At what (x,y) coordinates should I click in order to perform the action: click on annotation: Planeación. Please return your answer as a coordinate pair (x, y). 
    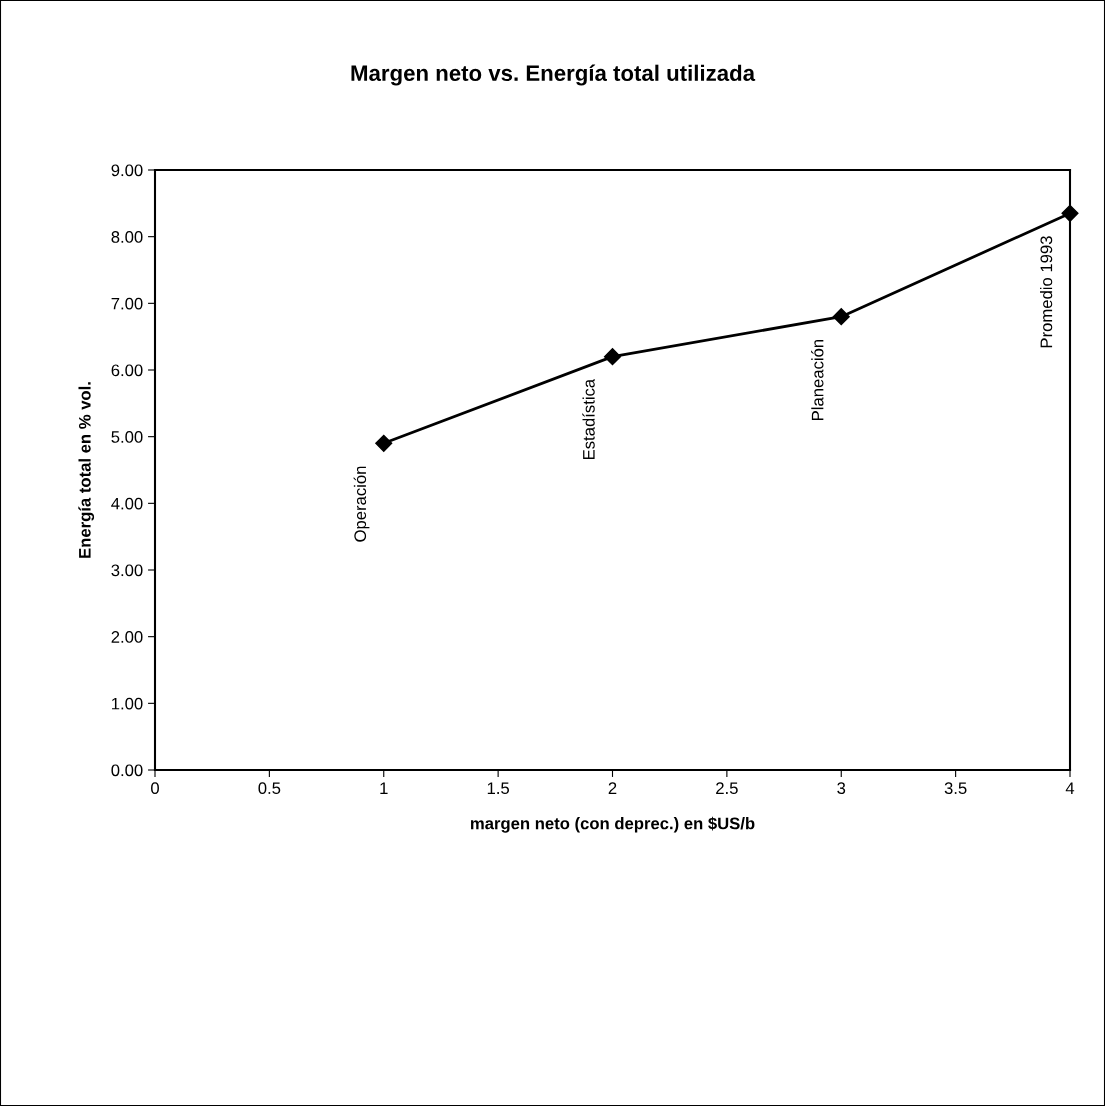
    Looking at the image, I should click on (817, 379).